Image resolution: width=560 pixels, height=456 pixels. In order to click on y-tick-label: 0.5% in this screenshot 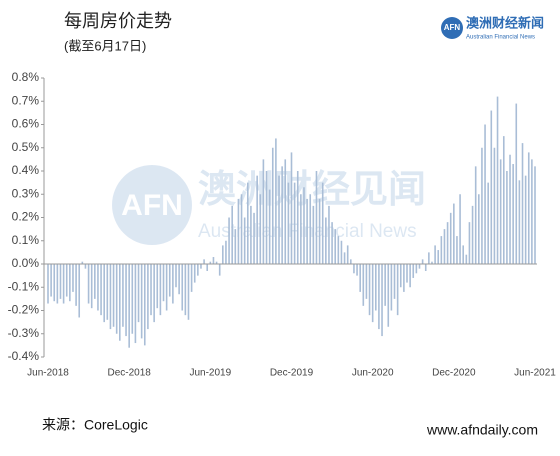, I will do `click(26, 147)`.